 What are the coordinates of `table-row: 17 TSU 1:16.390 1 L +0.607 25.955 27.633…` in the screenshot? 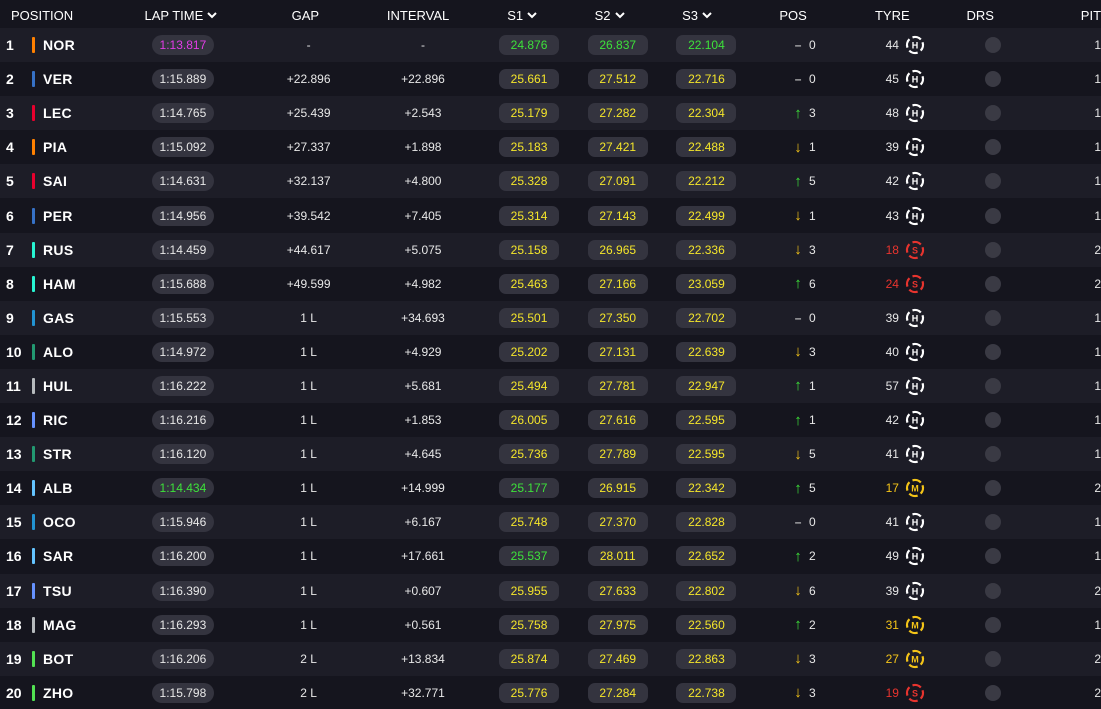 It's located at (550, 590).